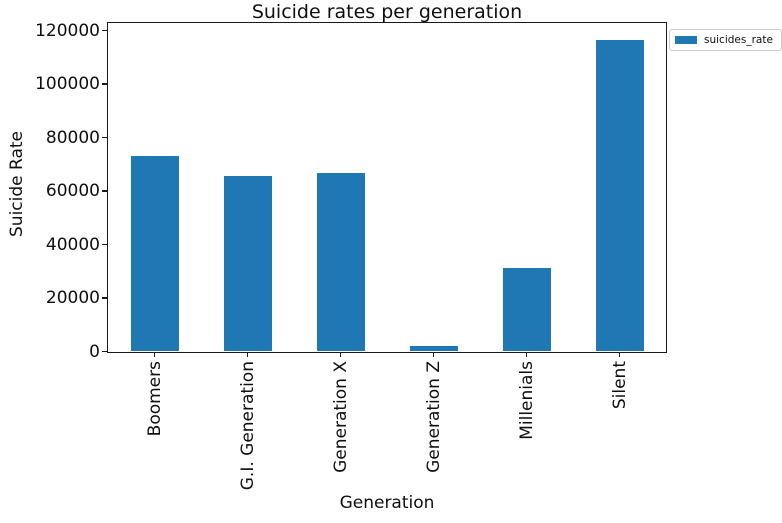 The image size is (782, 523). Describe the element at coordinates (67, 84) in the screenshot. I see `y-tick-label: 100000` at that location.